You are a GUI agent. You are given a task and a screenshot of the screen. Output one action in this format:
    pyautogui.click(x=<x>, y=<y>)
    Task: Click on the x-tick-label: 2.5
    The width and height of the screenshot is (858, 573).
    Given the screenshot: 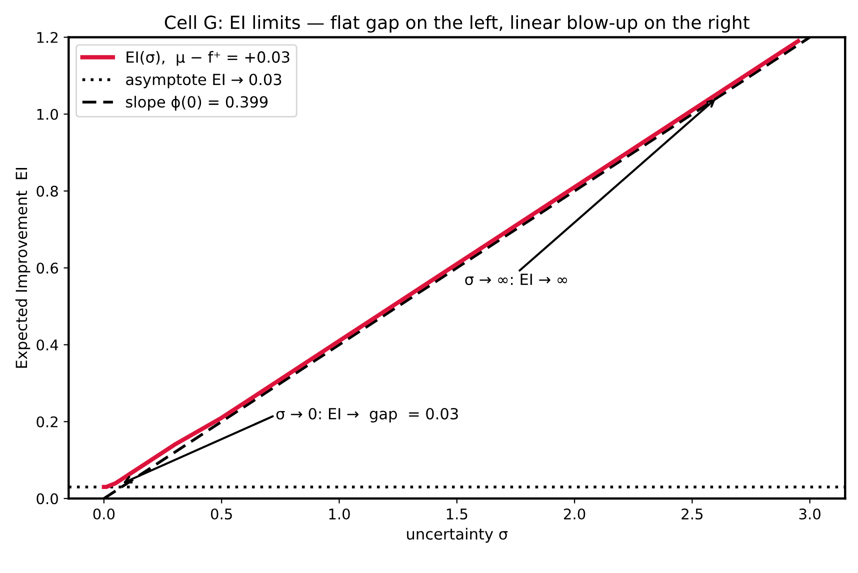 What is the action you would take?
    pyautogui.click(x=692, y=514)
    